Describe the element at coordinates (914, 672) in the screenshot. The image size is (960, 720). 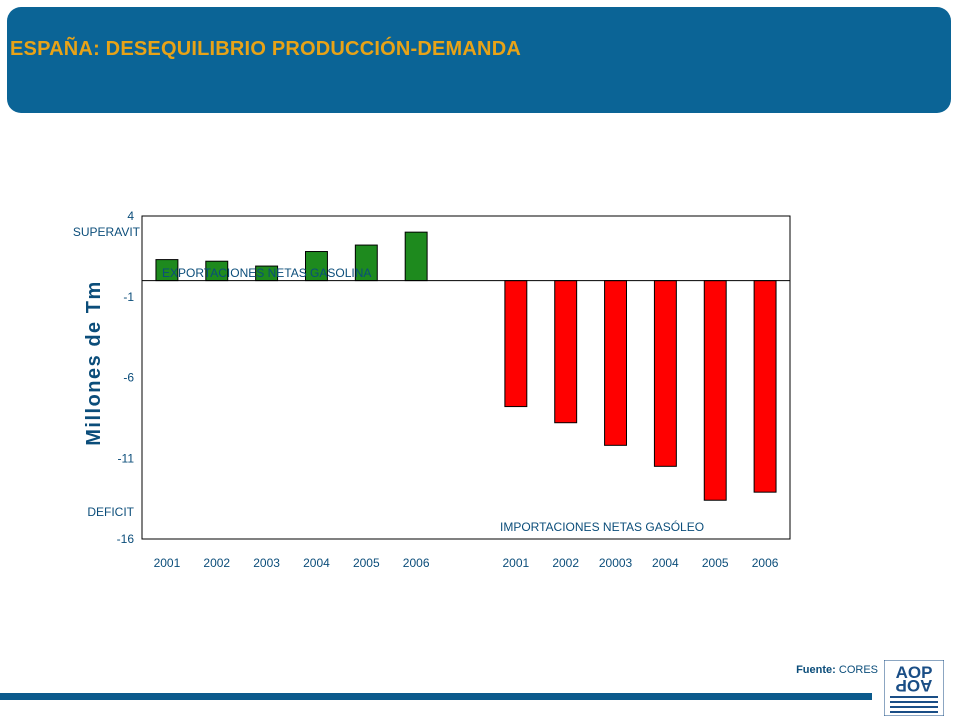
I see `logo-text: AOP` at that location.